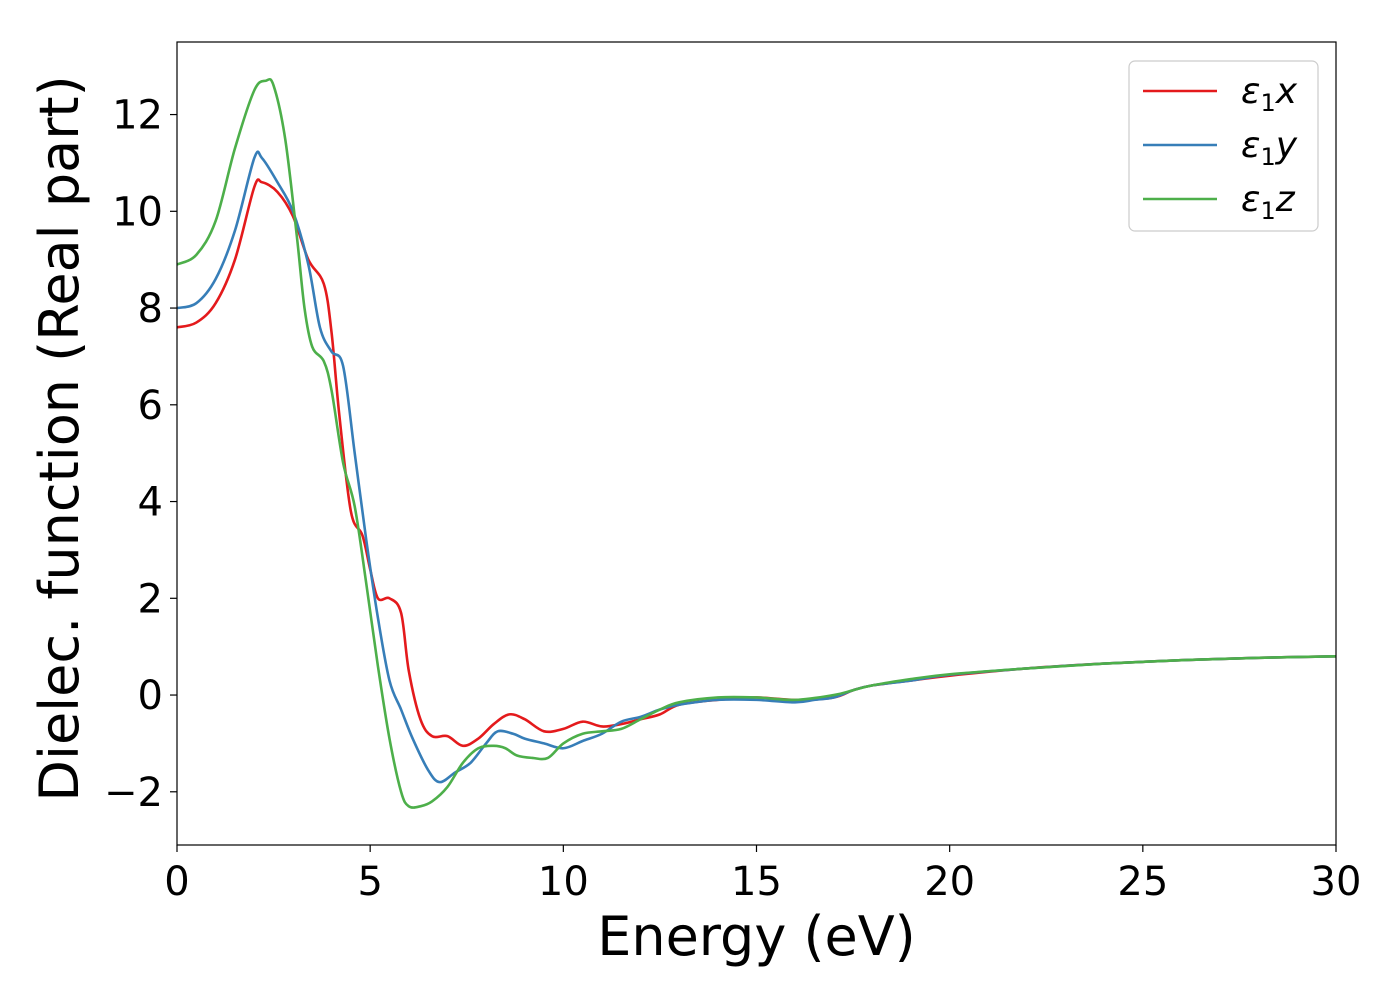 The width and height of the screenshot is (1400, 1000). What do you see at coordinates (59, 438) in the screenshot?
I see `y-axis-title: Dielec. function (Real part)` at bounding box center [59, 438].